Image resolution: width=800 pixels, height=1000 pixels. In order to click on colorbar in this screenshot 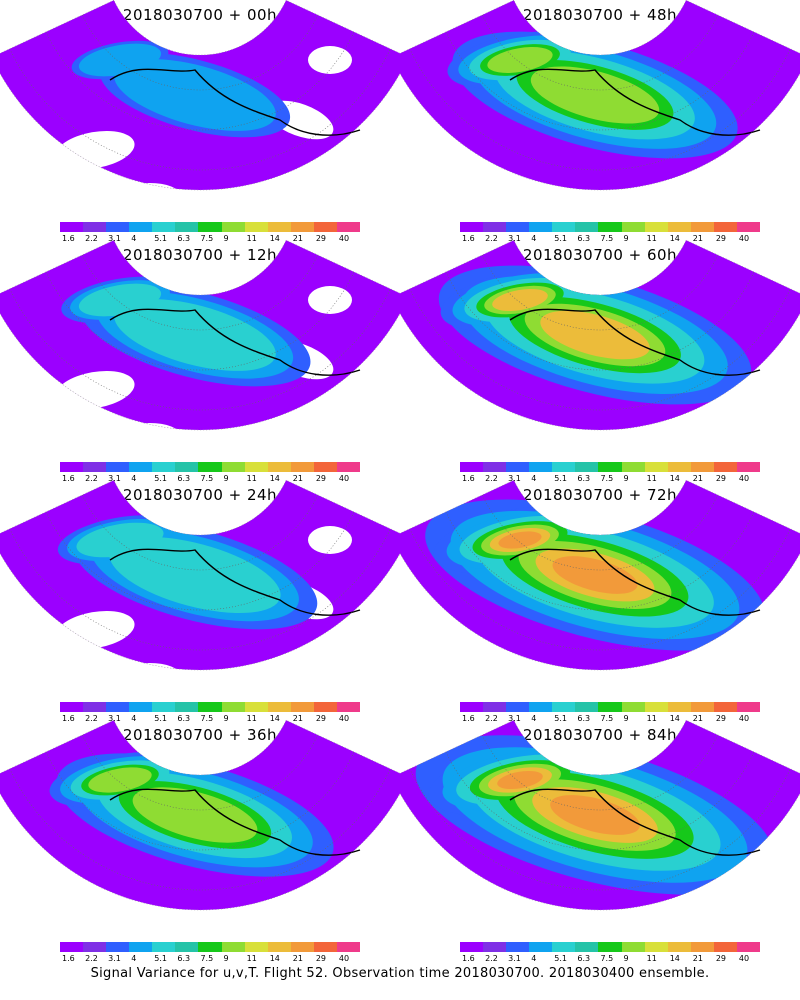, I will do `click(210, 947)`.